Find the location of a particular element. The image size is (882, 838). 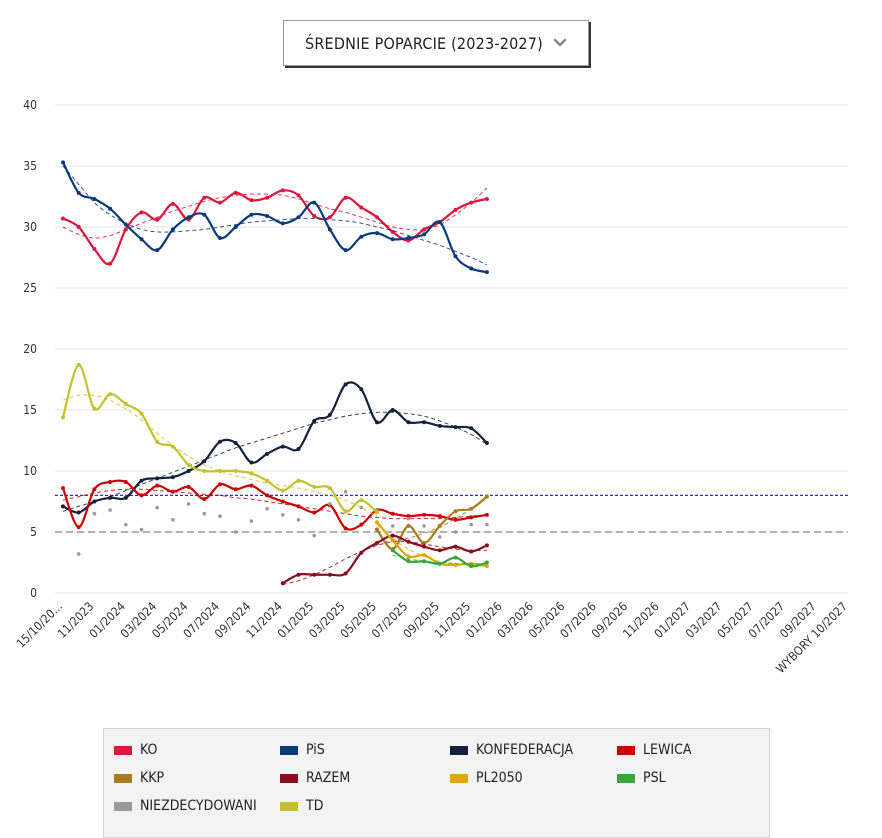

legend-item-td: TD is located at coordinates (301, 806).